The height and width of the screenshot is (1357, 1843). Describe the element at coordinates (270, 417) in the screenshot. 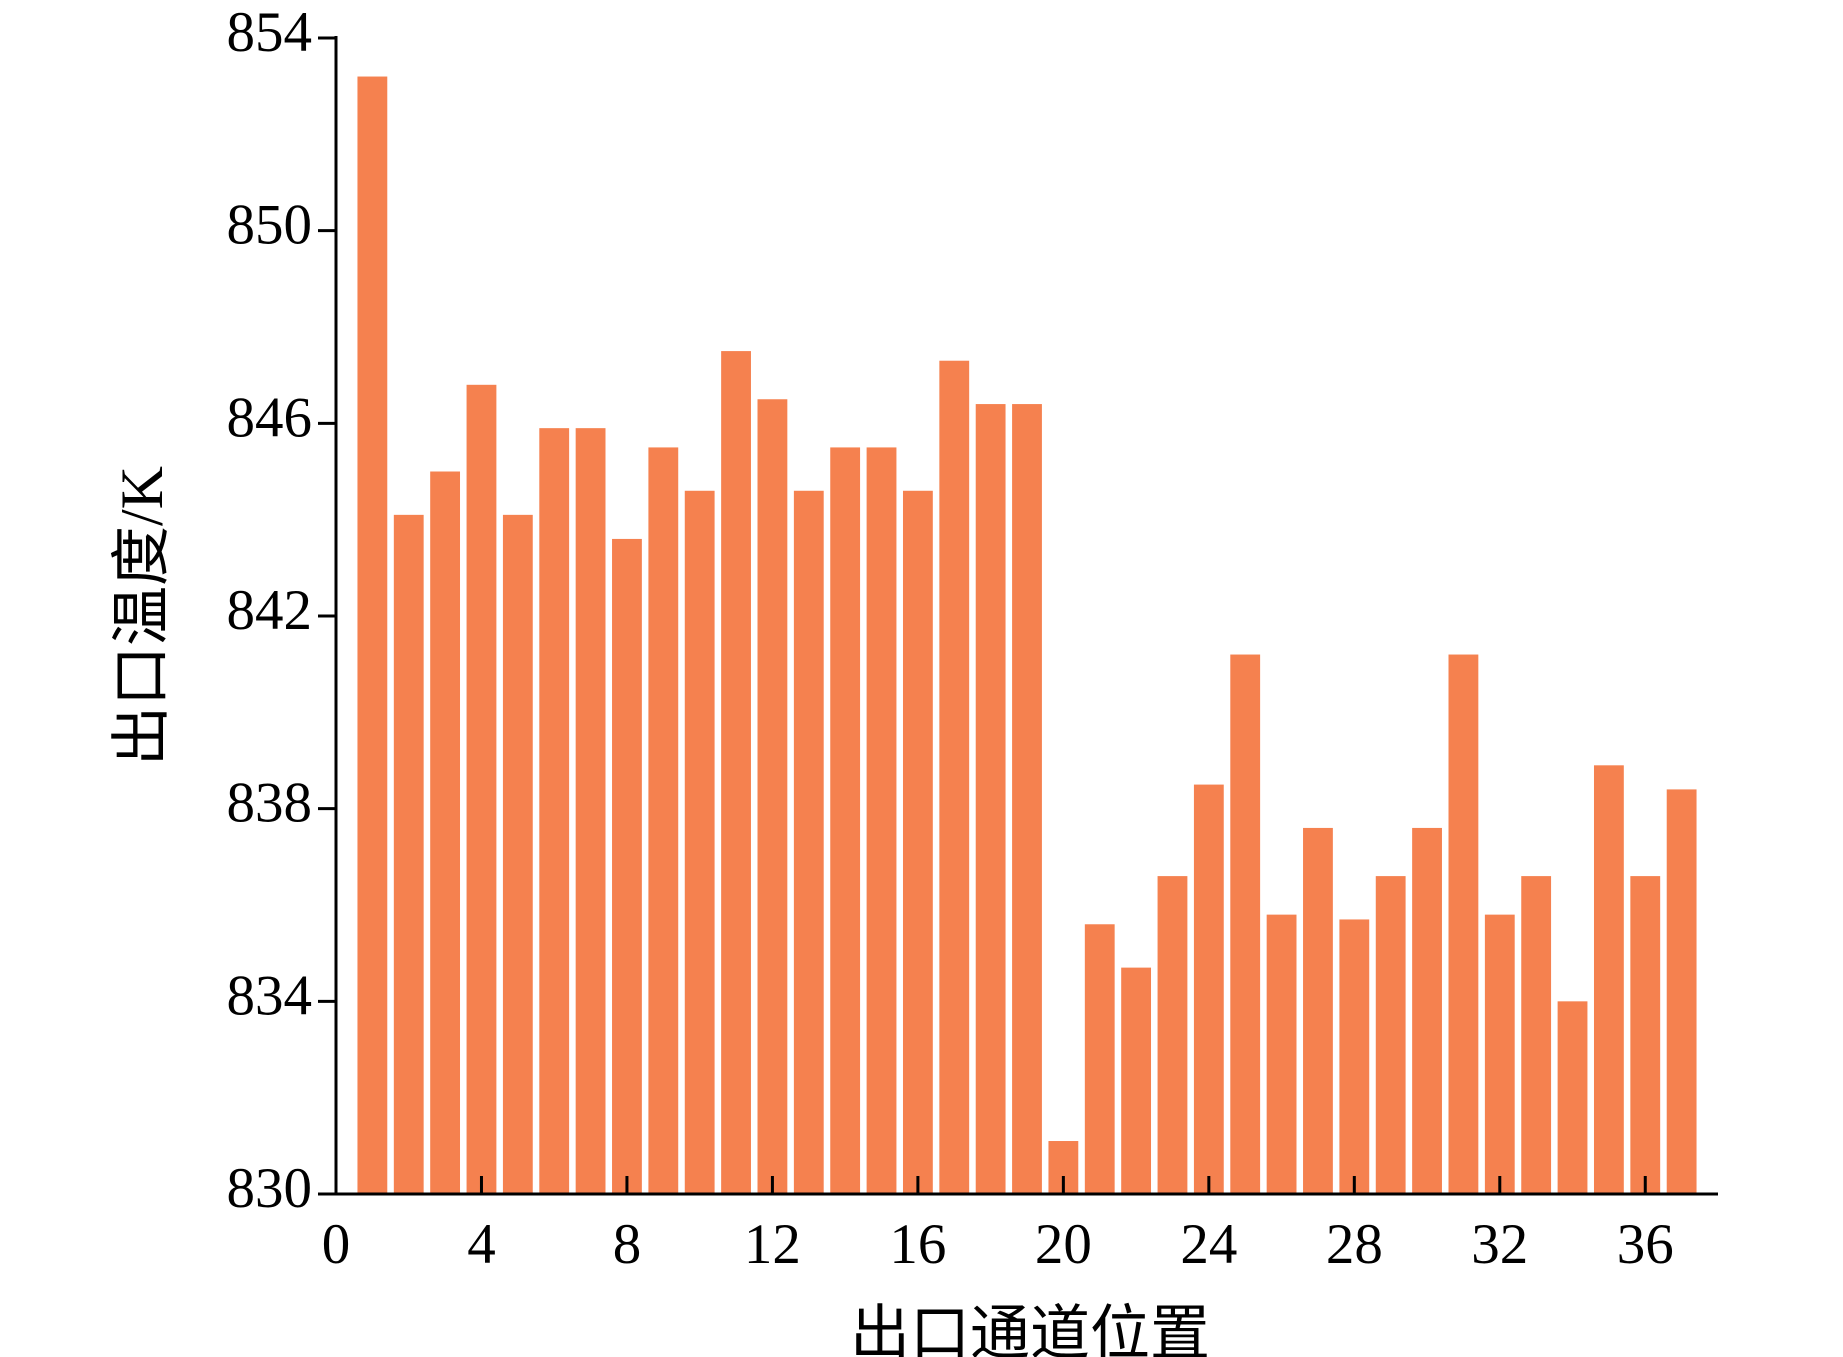

I see `y-tick-label: 846` at that location.